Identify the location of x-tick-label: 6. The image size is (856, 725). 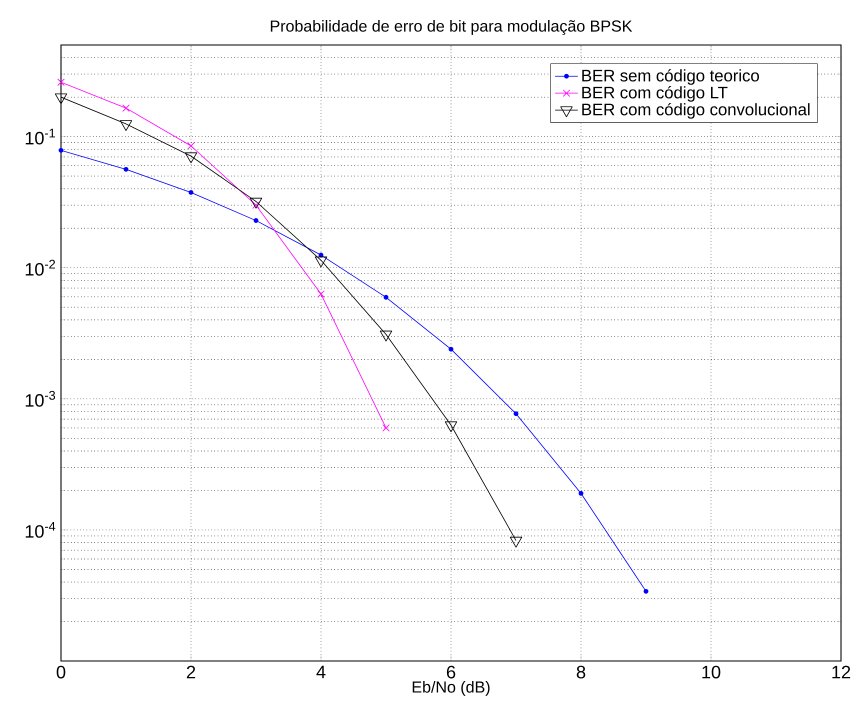
(451, 672).